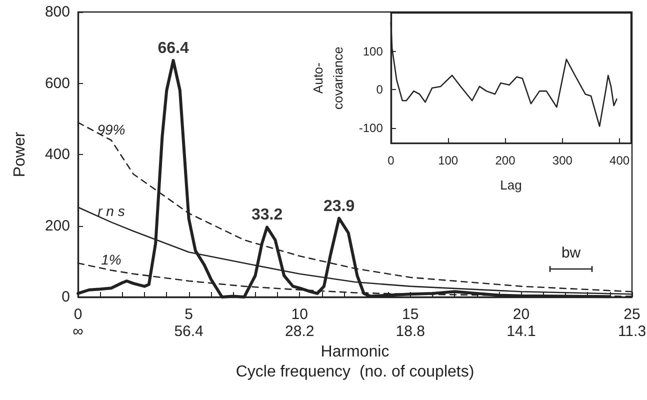 This screenshot has height=400, width=647. Describe the element at coordinates (57, 83) in the screenshot. I see `y-tick-label: 600` at that location.